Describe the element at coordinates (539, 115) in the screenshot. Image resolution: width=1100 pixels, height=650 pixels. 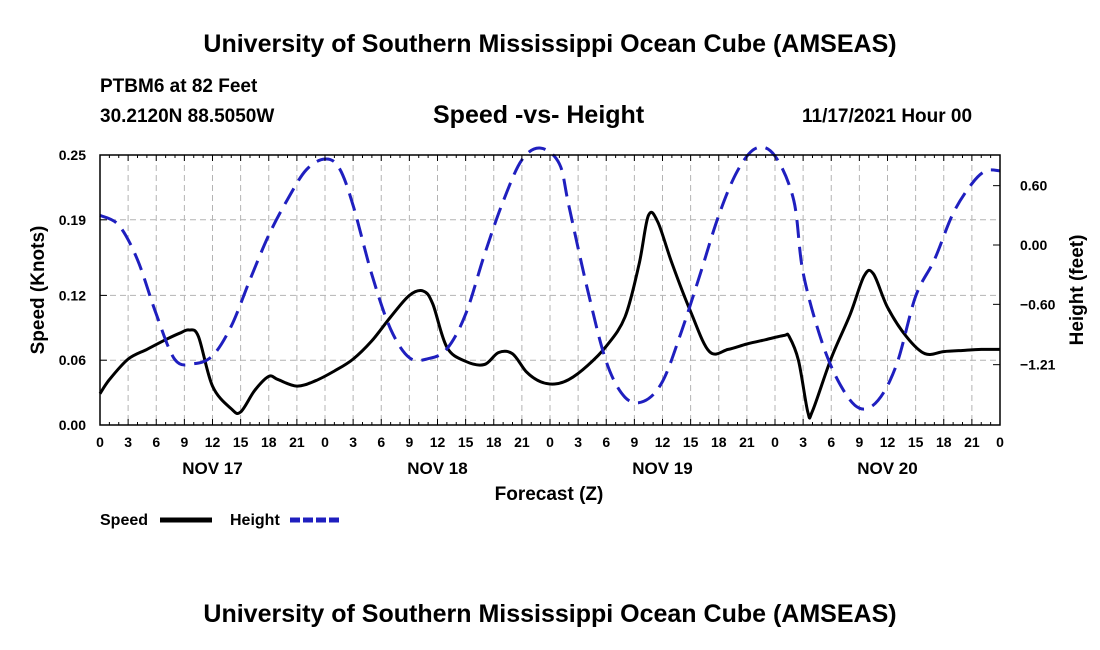
I see `chart-subtitle: Speed -vs- Height` at that location.